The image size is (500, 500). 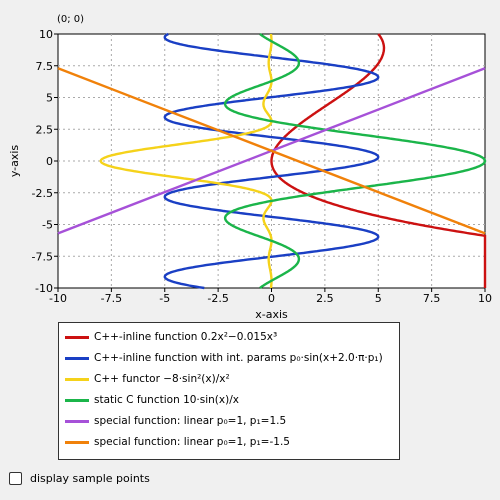 What do you see at coordinates (186, 337) in the screenshot?
I see `legend-label: C++-inline function 0.2x²−0.015x³` at bounding box center [186, 337].